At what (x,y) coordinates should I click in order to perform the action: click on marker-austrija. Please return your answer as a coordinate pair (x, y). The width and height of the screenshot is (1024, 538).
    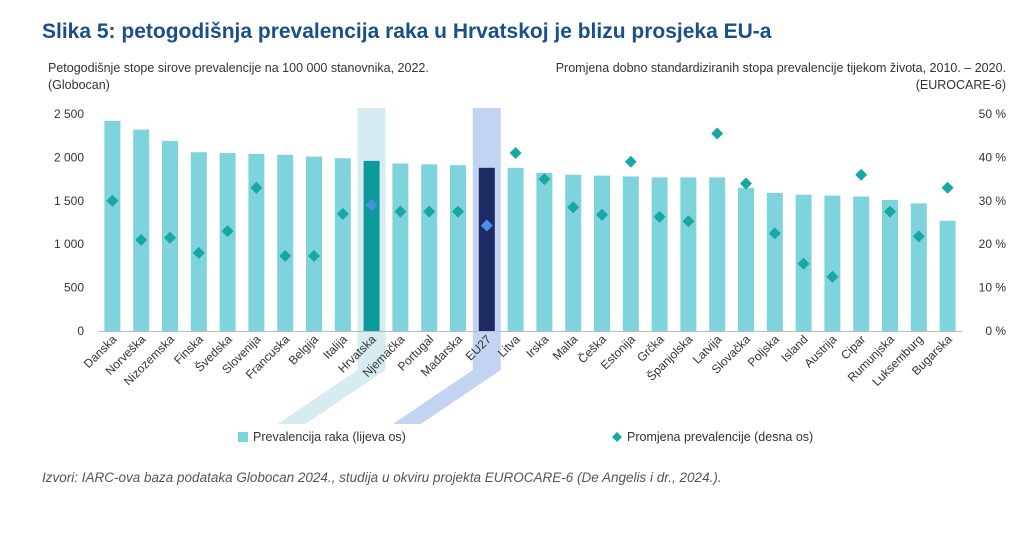
    Looking at the image, I should click on (832, 276).